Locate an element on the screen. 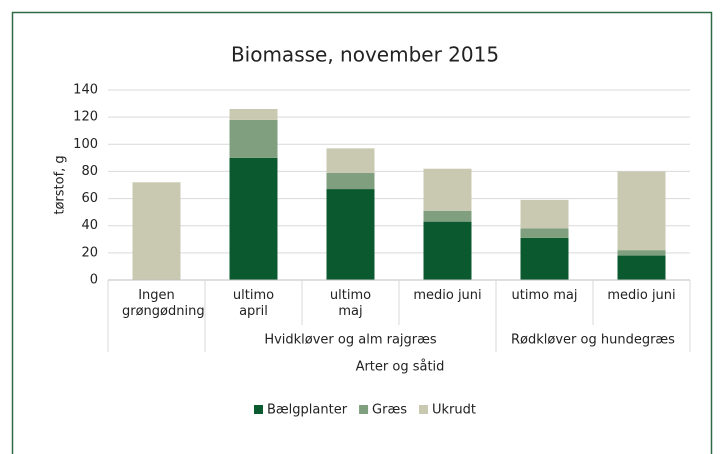  y-axis-title: tørstof, g is located at coordinates (60, 184).